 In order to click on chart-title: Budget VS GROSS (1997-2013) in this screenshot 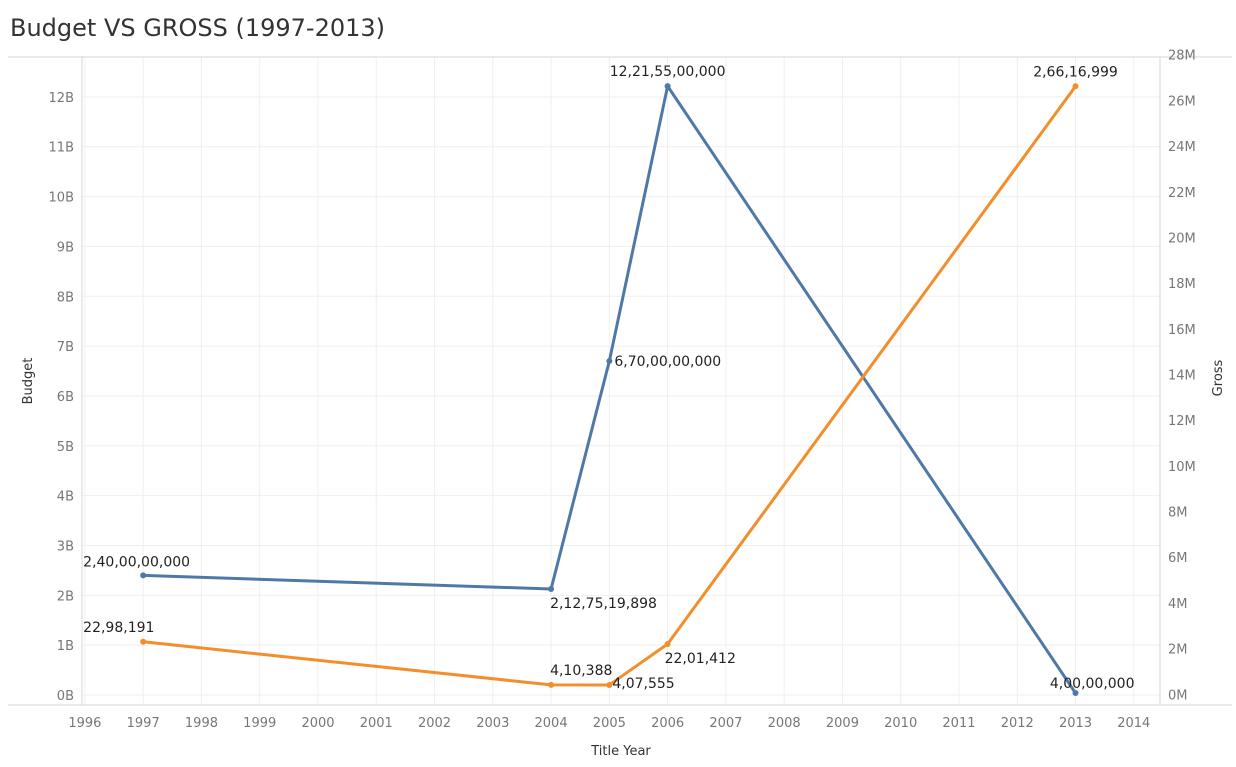, I will do `click(198, 28)`.